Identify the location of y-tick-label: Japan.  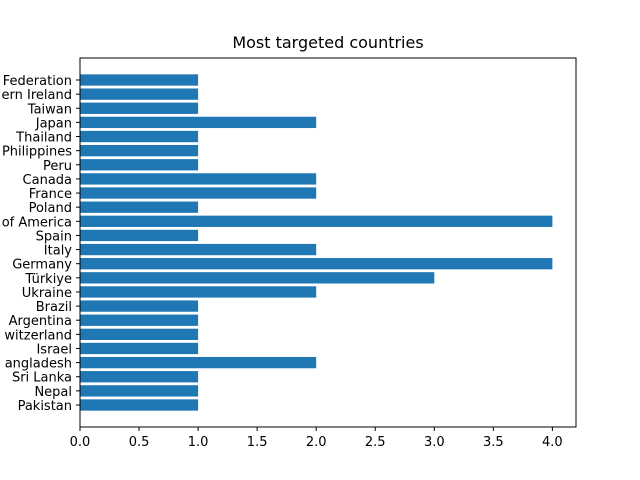
(53, 123).